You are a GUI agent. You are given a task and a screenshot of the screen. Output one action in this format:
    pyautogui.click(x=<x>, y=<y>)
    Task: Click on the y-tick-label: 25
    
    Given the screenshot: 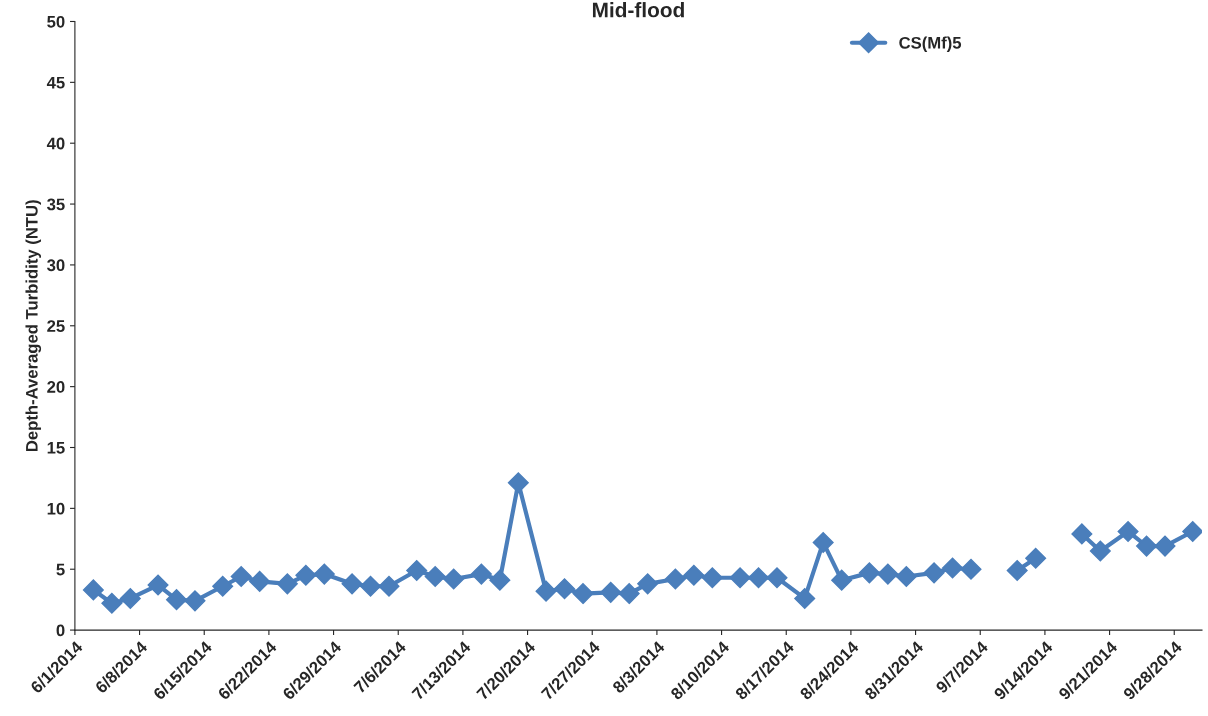 What is the action you would take?
    pyautogui.click(x=56, y=326)
    